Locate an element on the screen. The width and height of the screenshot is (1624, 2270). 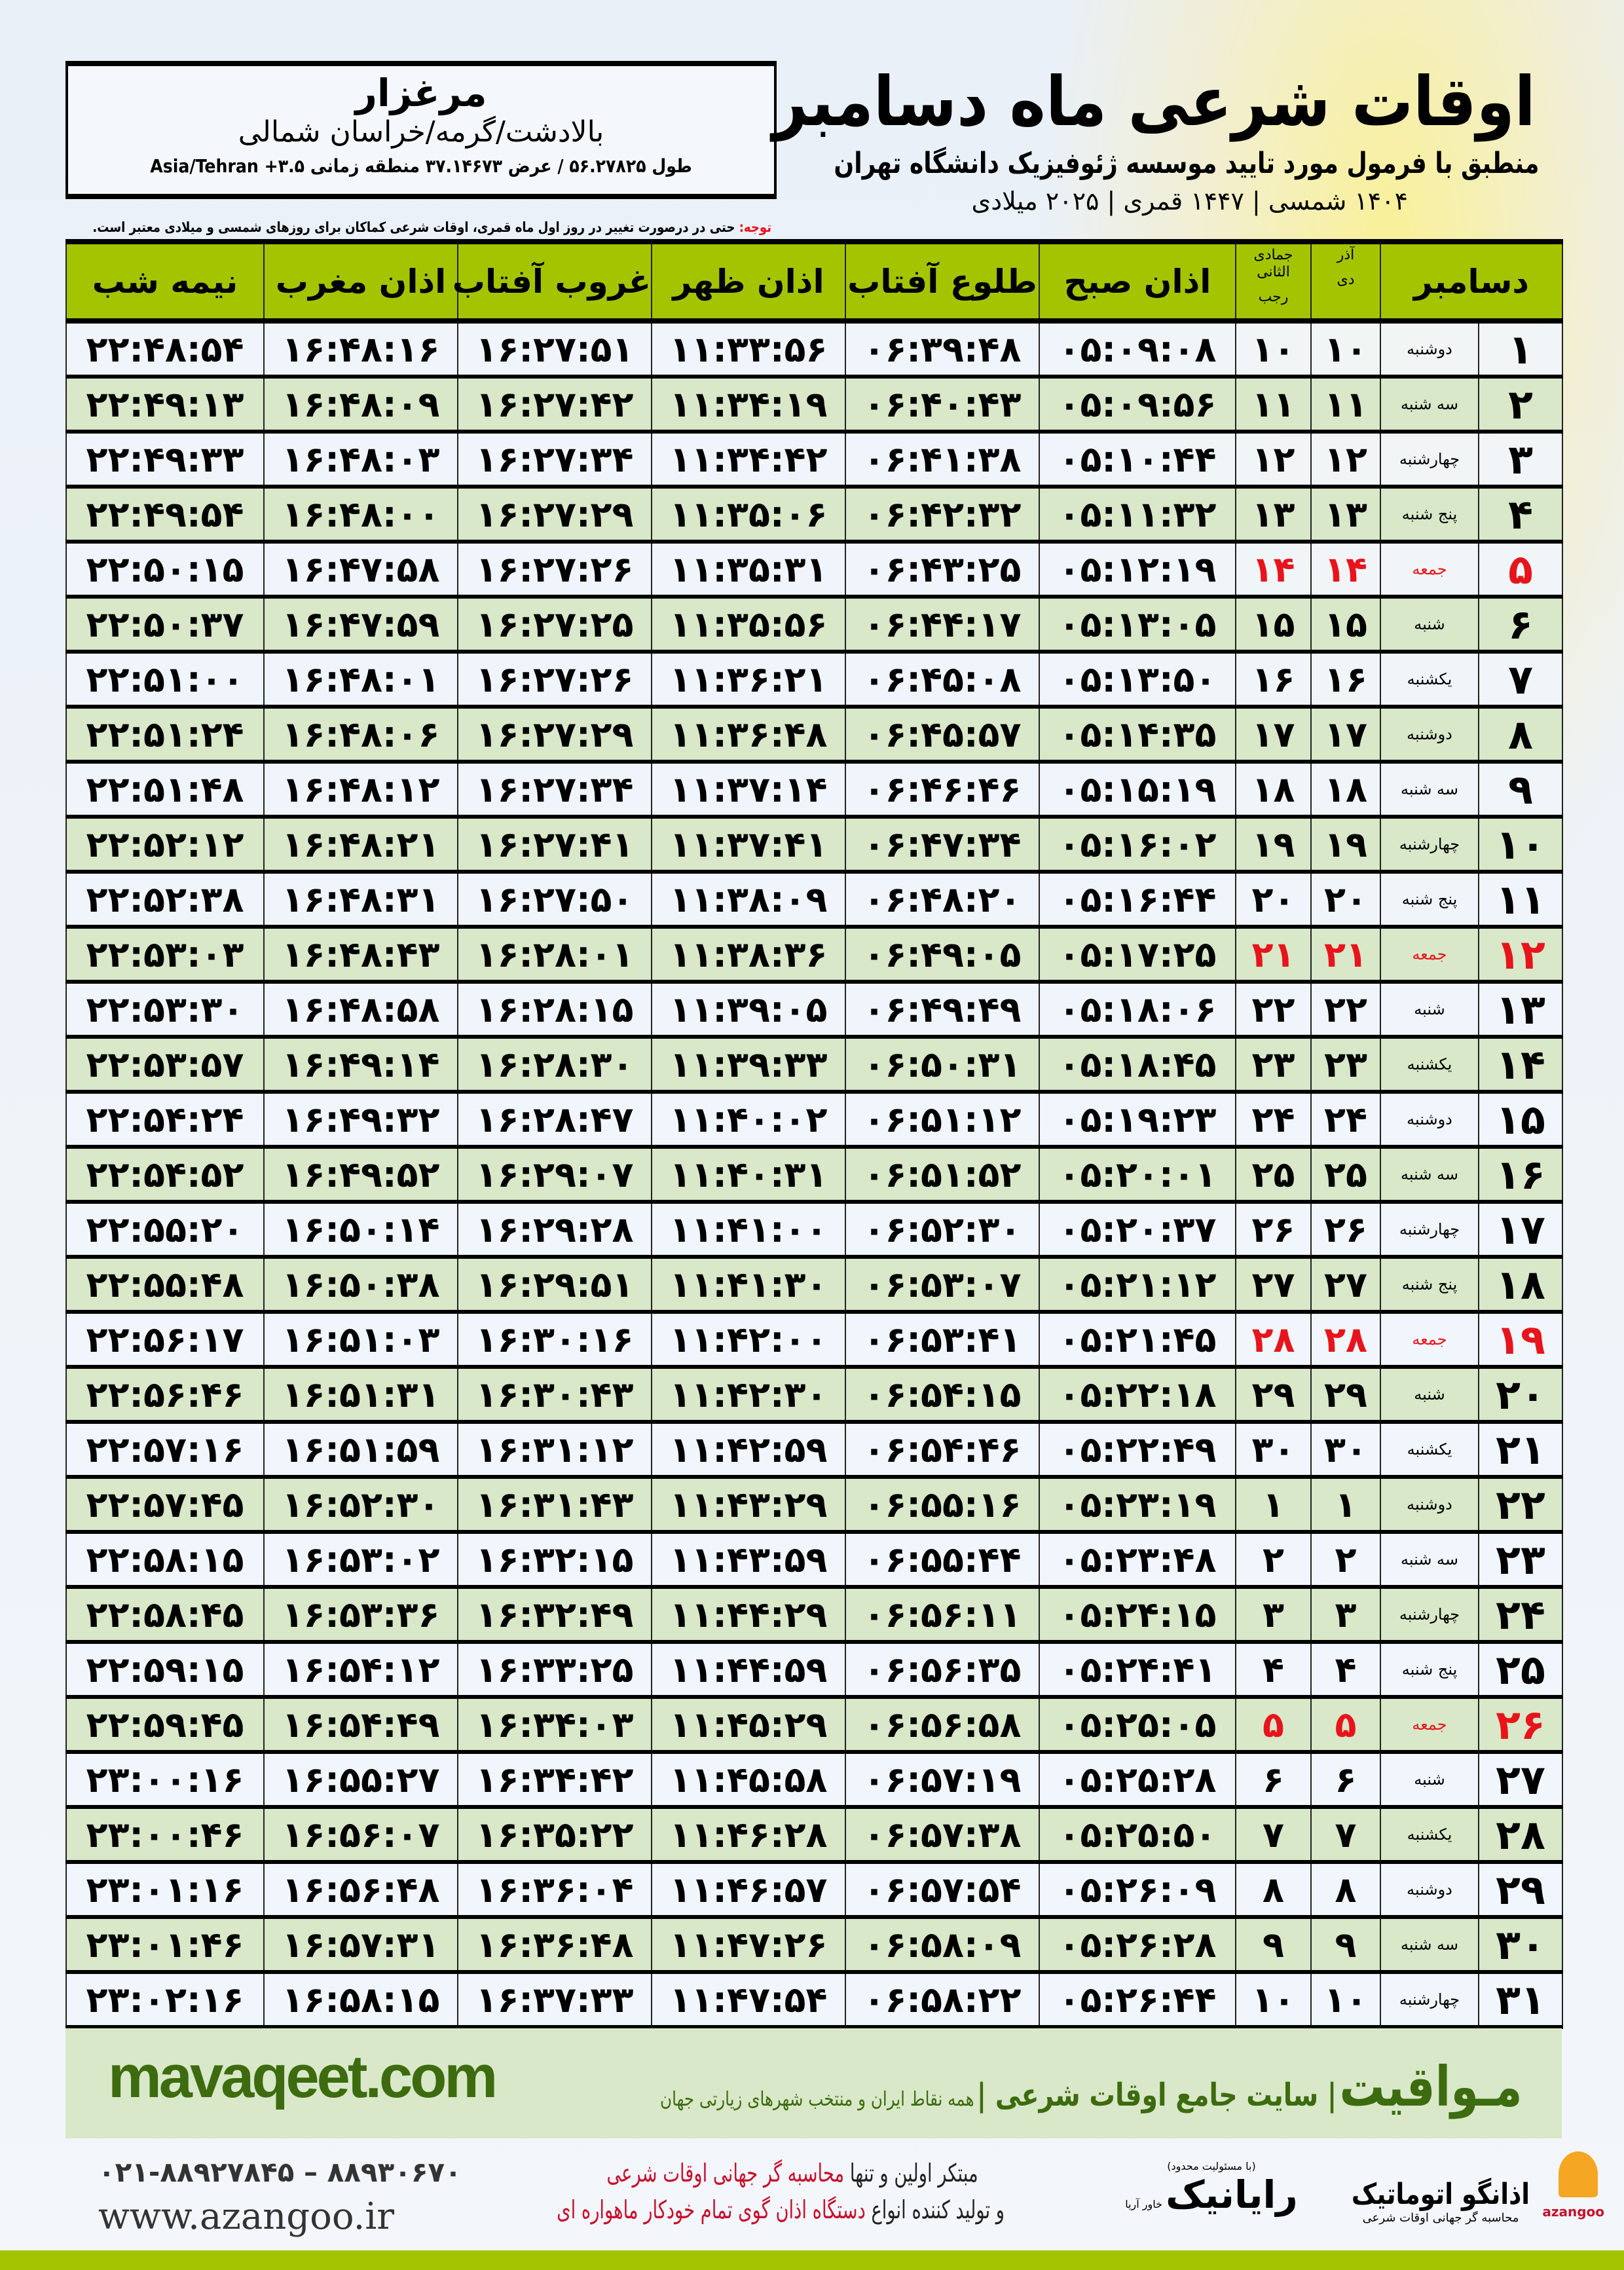
midnight-time: ۲۲:۵۰:۳۷ is located at coordinates (165, 624).